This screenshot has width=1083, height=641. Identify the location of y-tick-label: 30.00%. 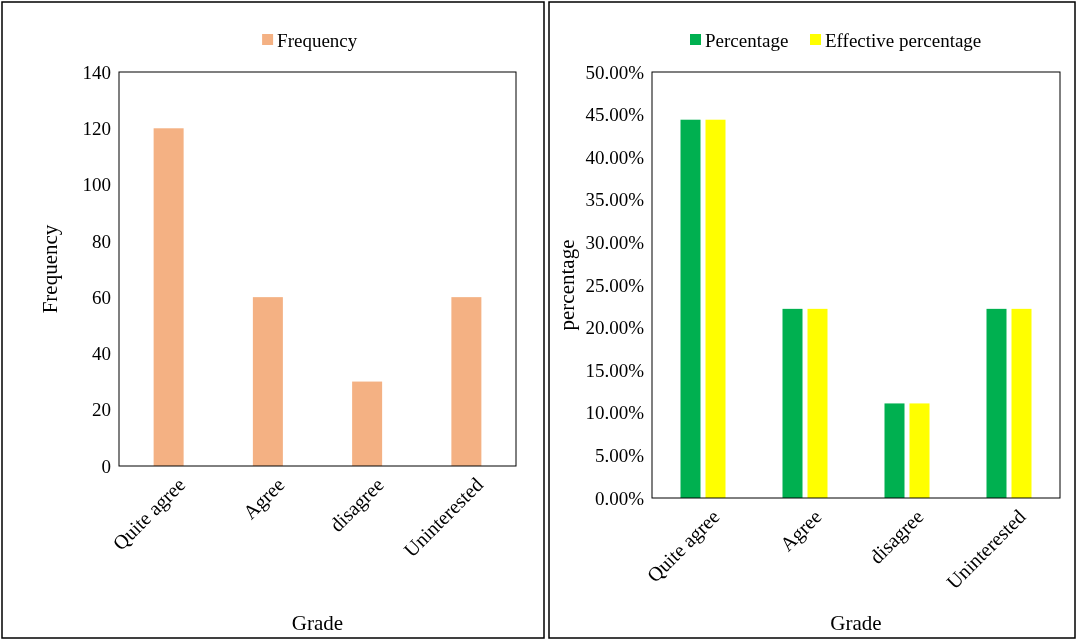
(615, 243).